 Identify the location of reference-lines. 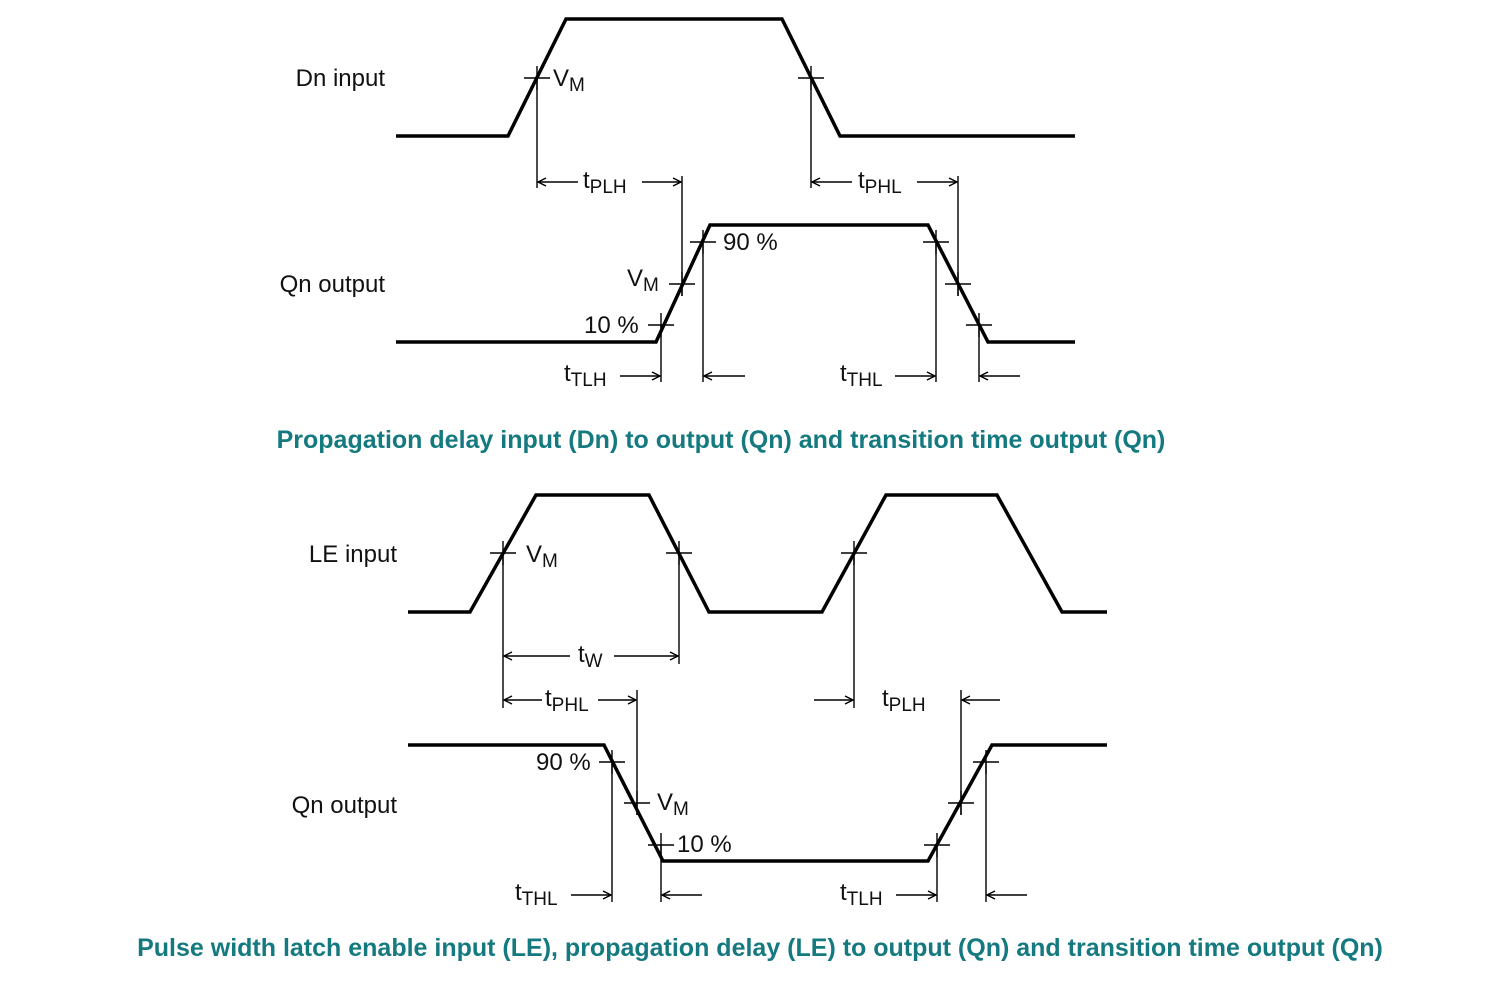
(758, 230).